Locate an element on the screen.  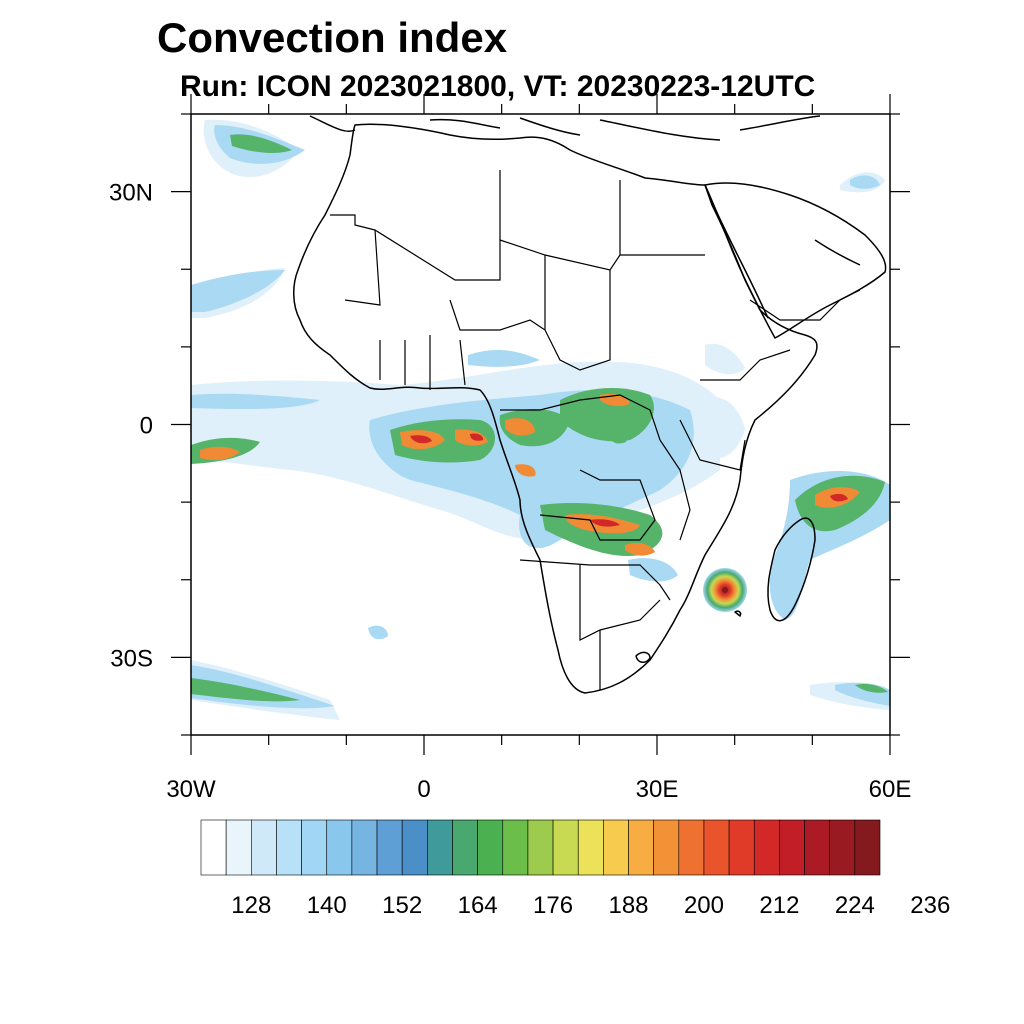
lon-tick-label: 30E is located at coordinates (657, 789).